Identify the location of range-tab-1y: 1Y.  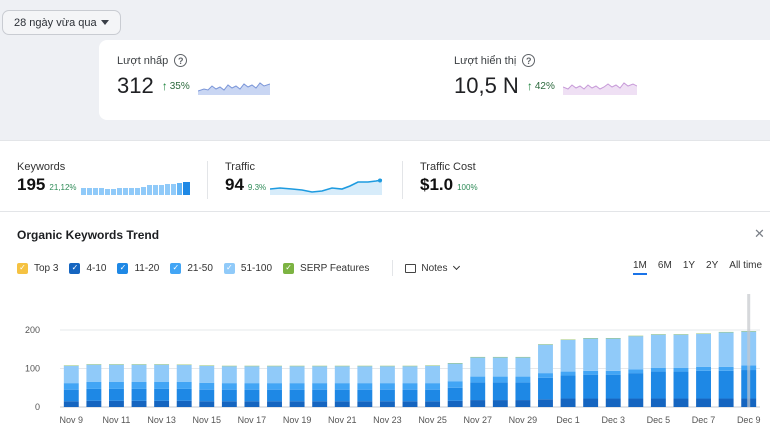
(689, 265).